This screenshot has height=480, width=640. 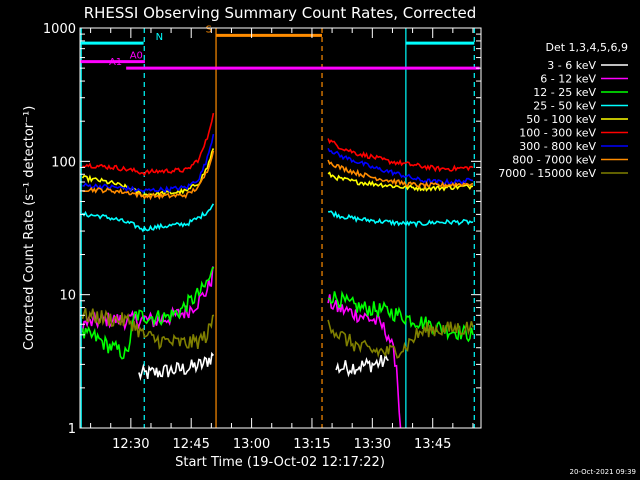 I want to click on series-7000-15000-kev, so click(x=277, y=333).